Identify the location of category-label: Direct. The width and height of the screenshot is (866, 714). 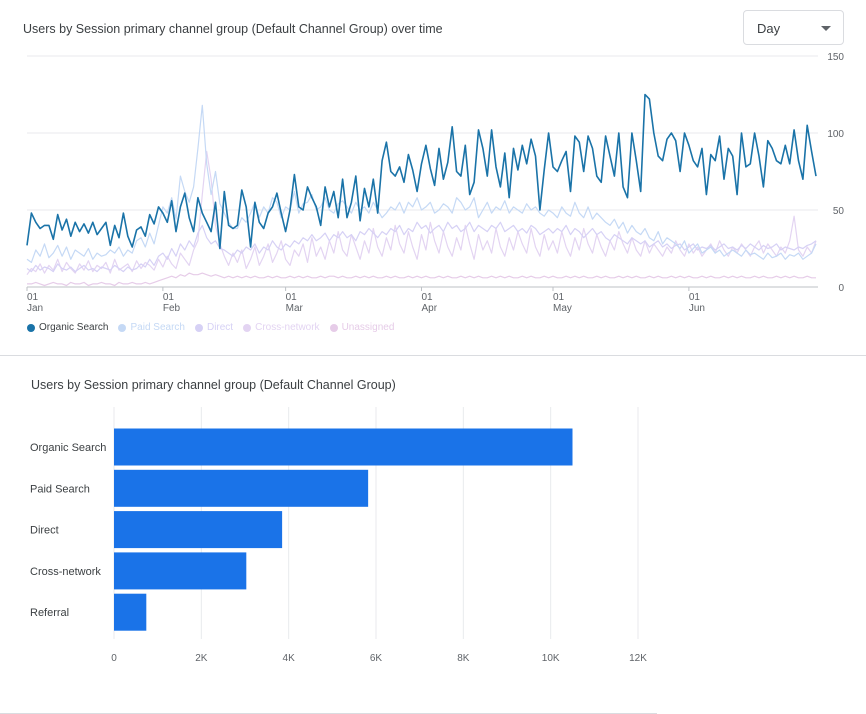
(44, 531).